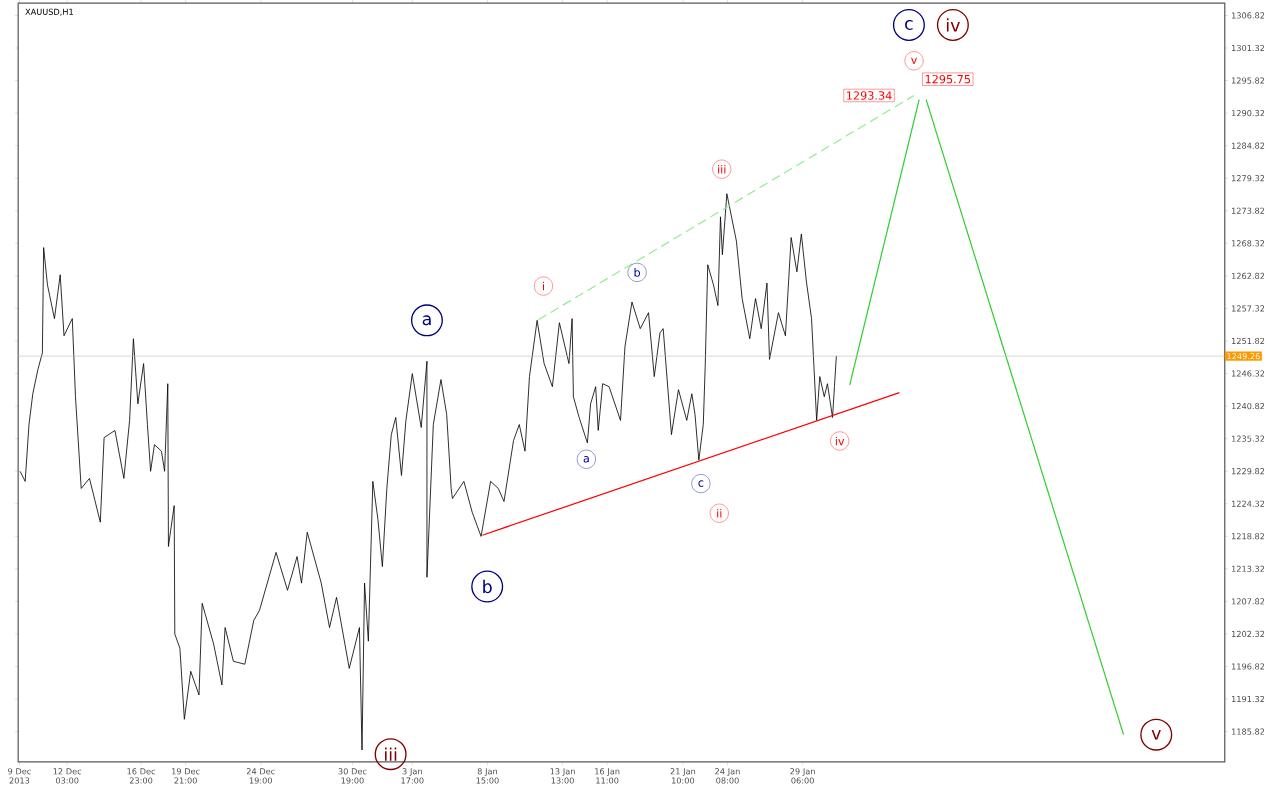  What do you see at coordinates (719, 513) in the screenshot?
I see `annotation: ii` at bounding box center [719, 513].